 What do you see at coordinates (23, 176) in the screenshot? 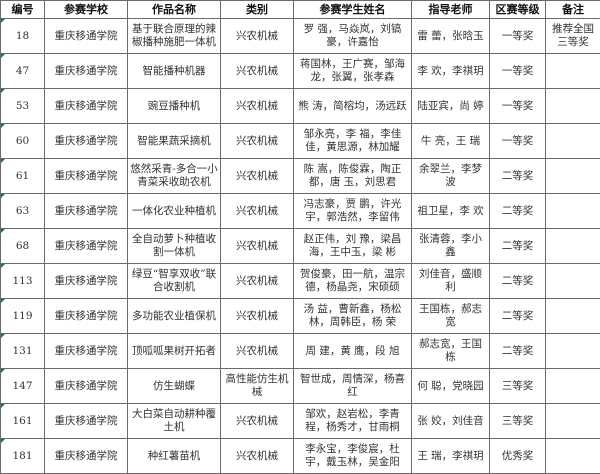
I see `cell-id: 61` at bounding box center [23, 176].